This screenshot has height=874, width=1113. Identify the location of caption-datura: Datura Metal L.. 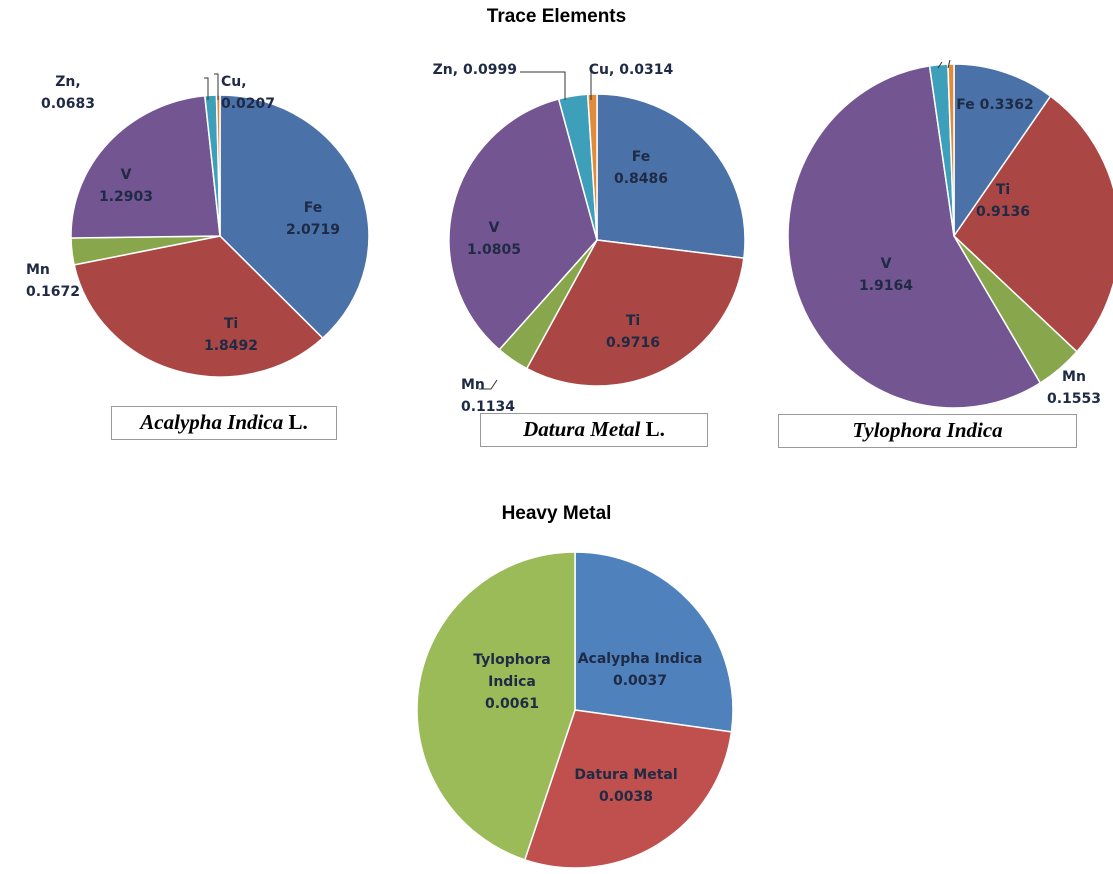
(594, 430).